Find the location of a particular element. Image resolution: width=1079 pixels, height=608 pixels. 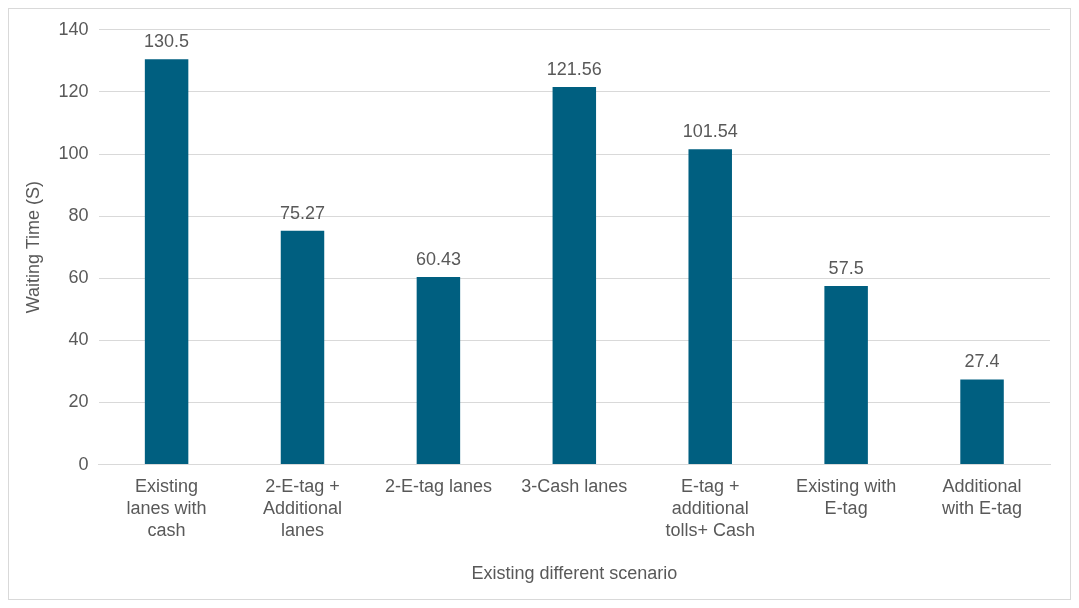

y-tick-label: 20 is located at coordinates (78, 401).